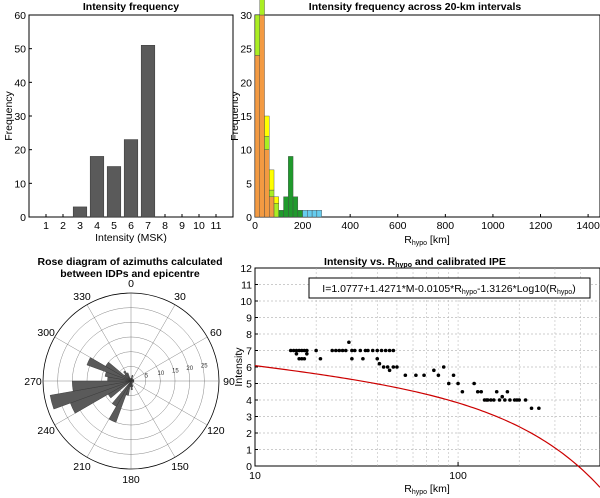  What do you see at coordinates (249, 184) in the screenshot?
I see `chart2-y-ticklabel: 5` at bounding box center [249, 184].